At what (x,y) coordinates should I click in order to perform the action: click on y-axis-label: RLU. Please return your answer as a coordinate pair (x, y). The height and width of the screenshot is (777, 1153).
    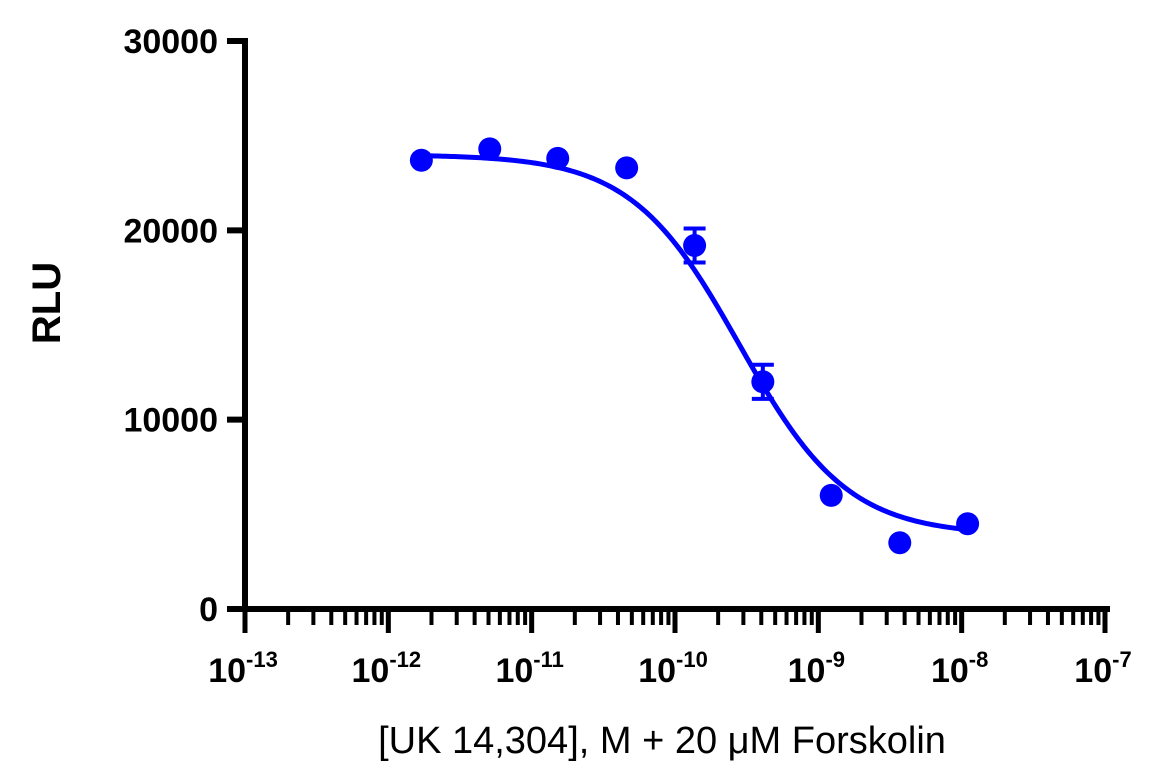
    Looking at the image, I should click on (47, 303).